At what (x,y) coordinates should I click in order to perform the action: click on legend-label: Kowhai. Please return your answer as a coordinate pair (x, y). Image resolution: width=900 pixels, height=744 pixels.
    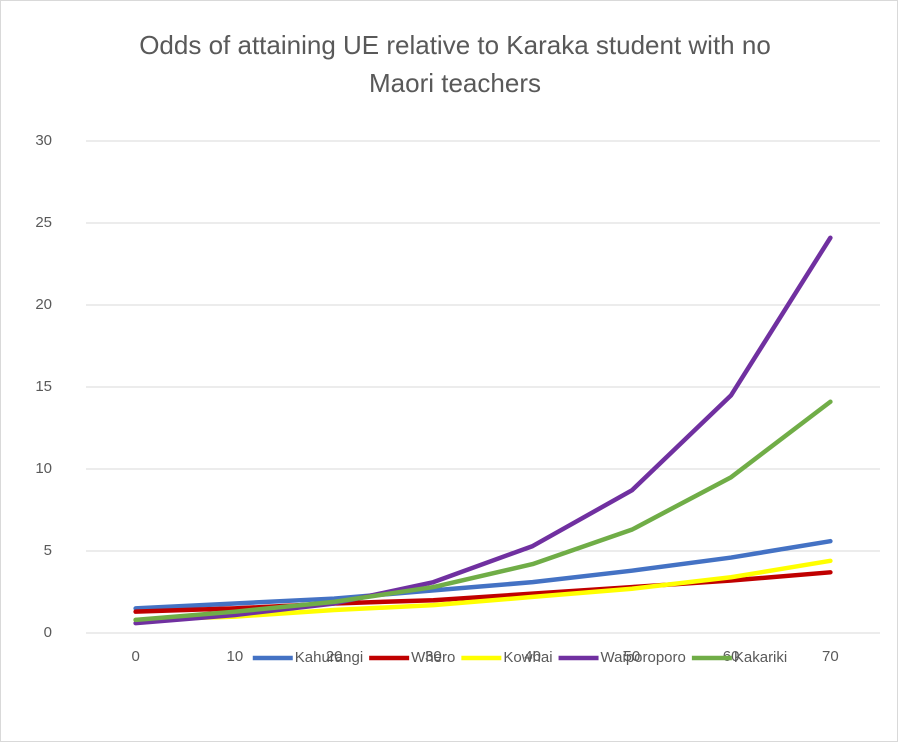
    Looking at the image, I should click on (527, 657).